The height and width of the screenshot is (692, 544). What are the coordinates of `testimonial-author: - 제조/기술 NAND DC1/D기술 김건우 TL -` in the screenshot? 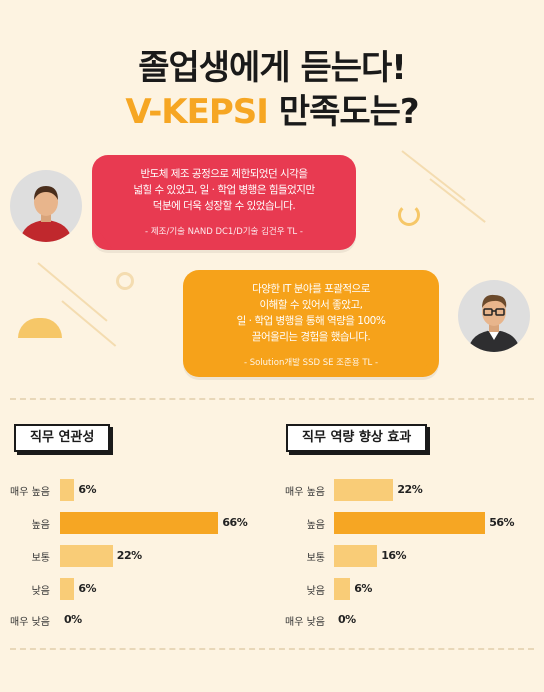 It's located at (224, 232).